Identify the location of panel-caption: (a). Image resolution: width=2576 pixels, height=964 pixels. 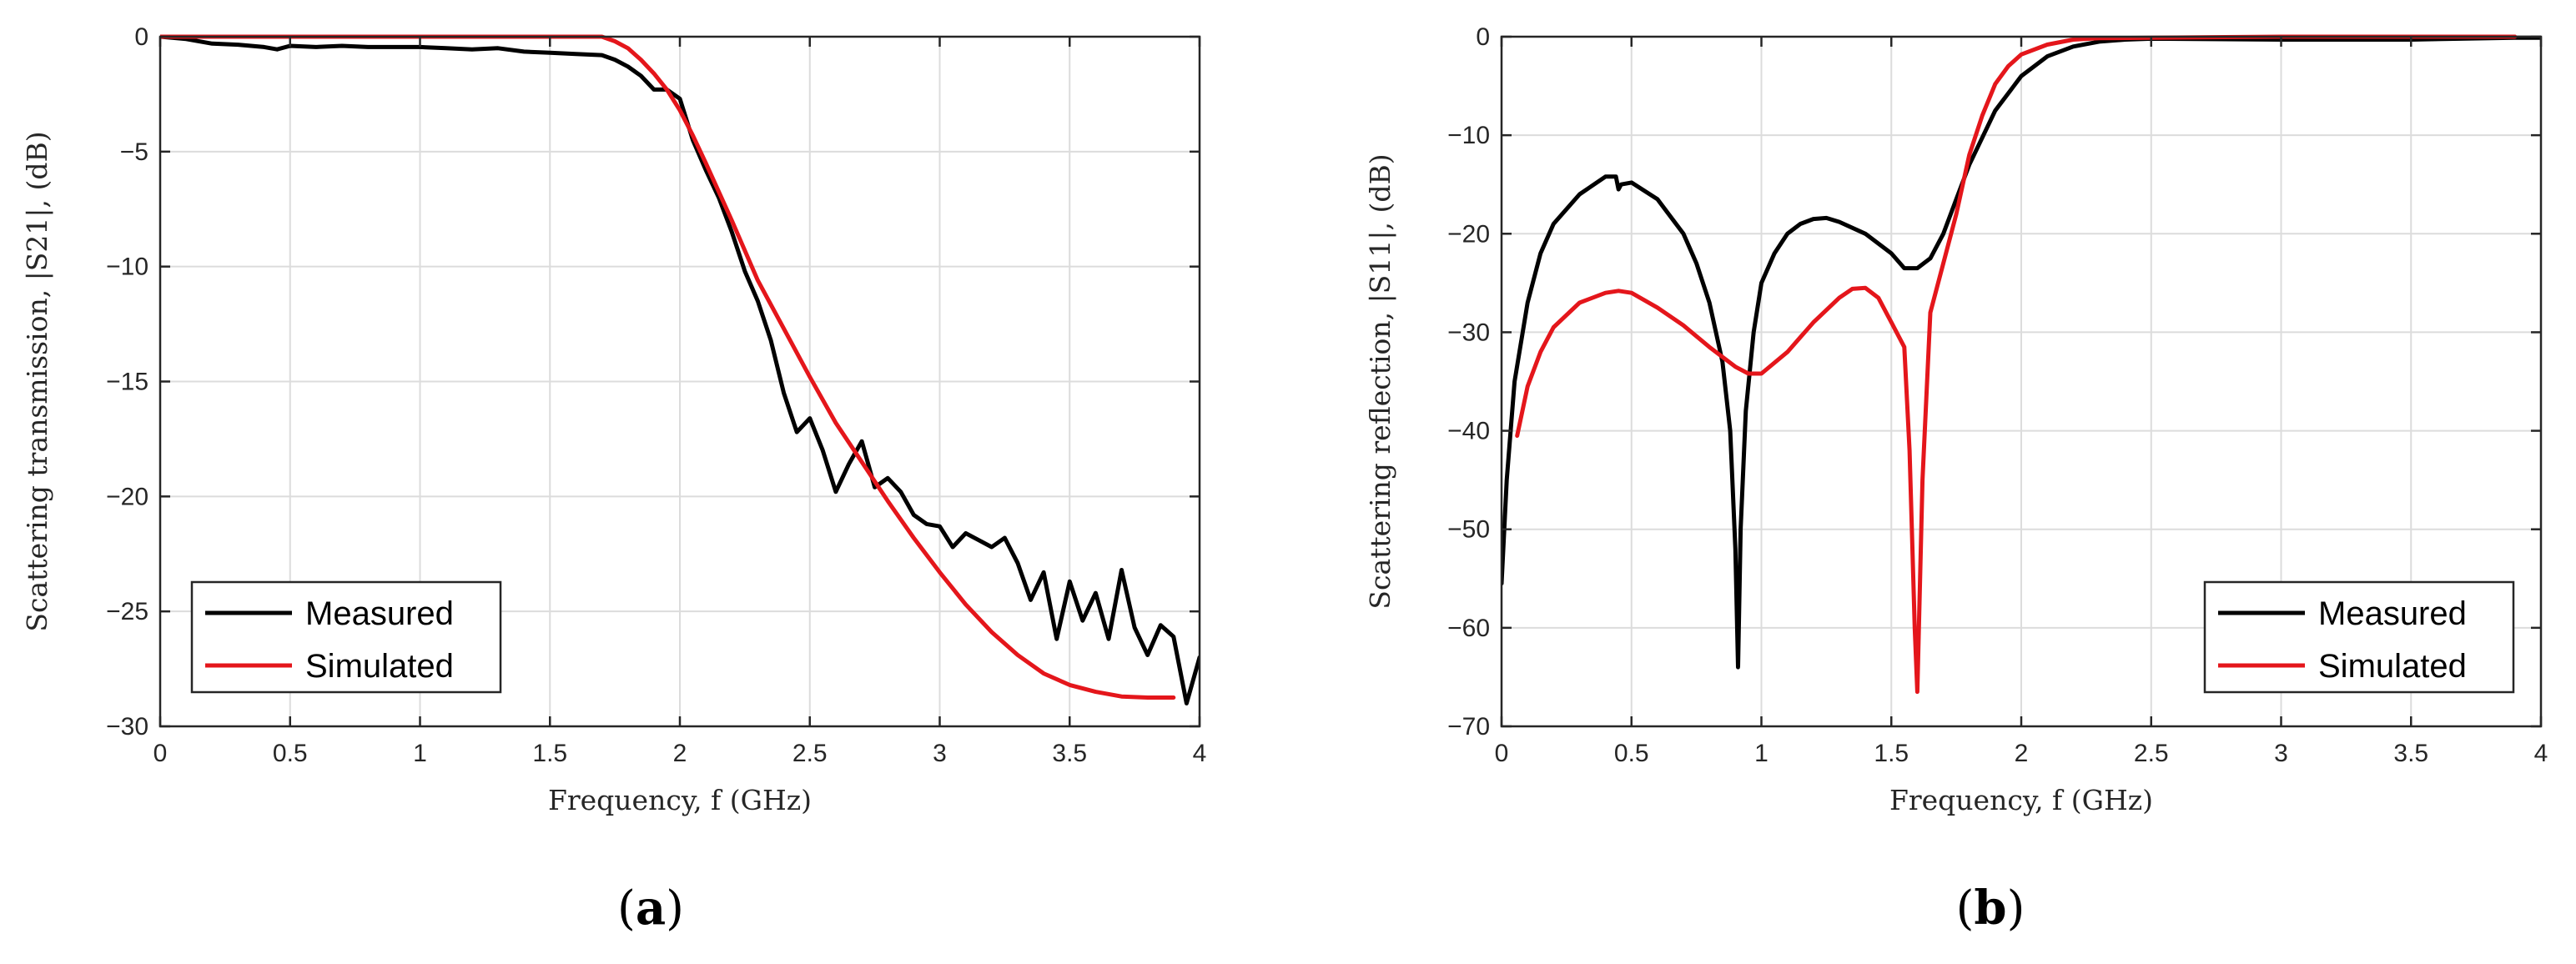
(650, 908).